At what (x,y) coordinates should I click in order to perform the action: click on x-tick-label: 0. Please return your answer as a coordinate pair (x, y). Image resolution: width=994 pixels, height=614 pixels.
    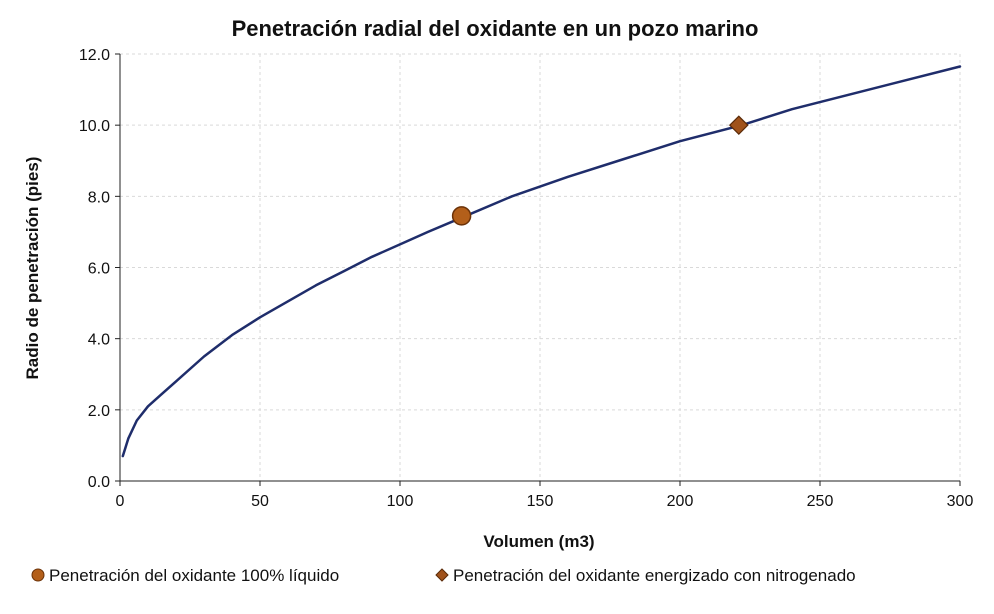
    Looking at the image, I should click on (120, 501).